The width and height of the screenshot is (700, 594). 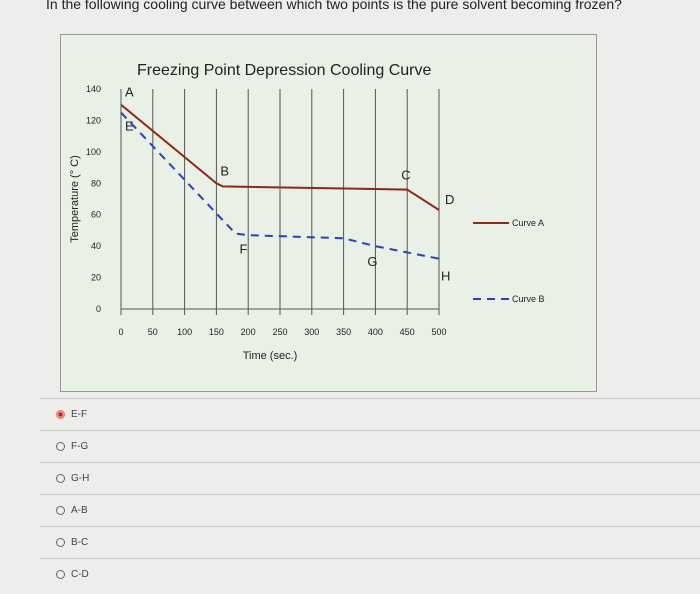 What do you see at coordinates (445, 276) in the screenshot?
I see `point-label: H` at bounding box center [445, 276].